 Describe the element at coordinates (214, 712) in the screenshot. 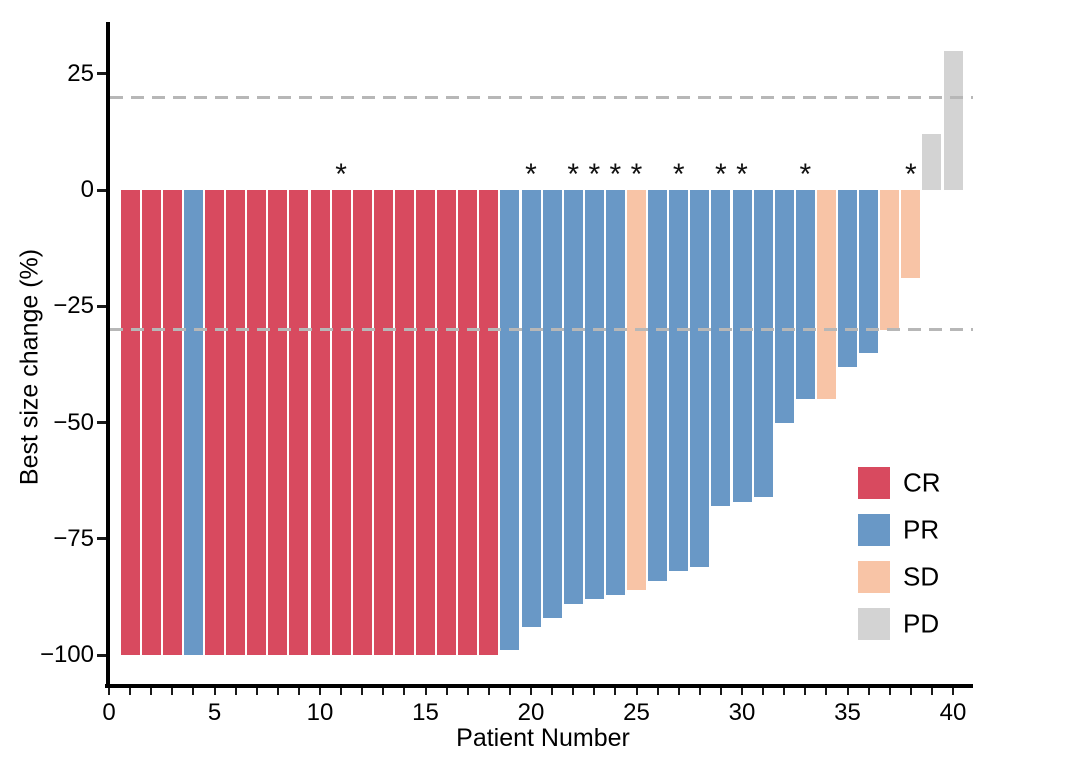

I see `x-tick-label: 5` at that location.